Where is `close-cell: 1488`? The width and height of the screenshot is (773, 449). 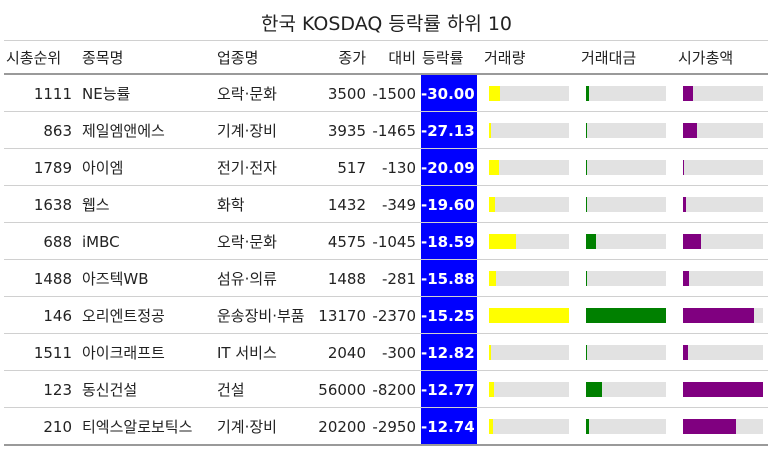
close-cell: 1488 is located at coordinates (346, 278).